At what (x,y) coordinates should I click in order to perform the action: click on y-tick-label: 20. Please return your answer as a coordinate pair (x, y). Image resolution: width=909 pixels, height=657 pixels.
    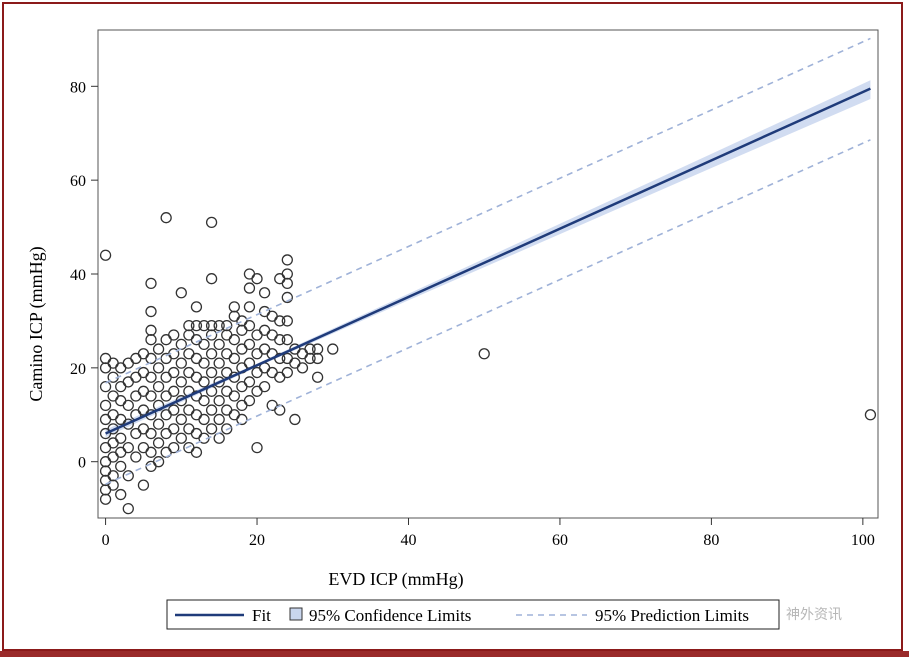
    Looking at the image, I should click on (78, 369).